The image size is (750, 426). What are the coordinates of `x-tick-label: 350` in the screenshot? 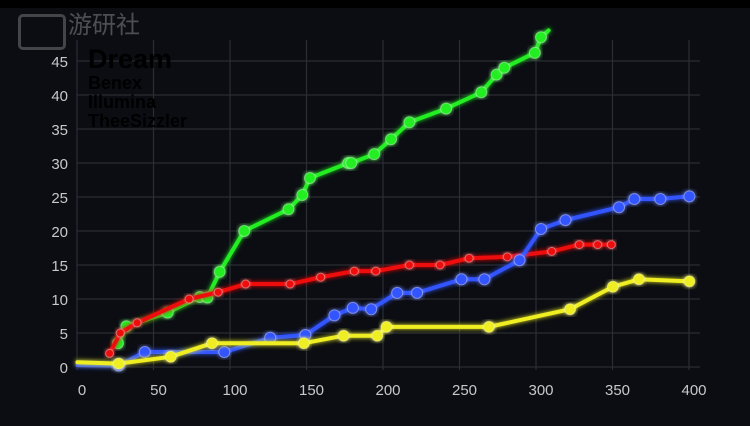 It's located at (617, 390).